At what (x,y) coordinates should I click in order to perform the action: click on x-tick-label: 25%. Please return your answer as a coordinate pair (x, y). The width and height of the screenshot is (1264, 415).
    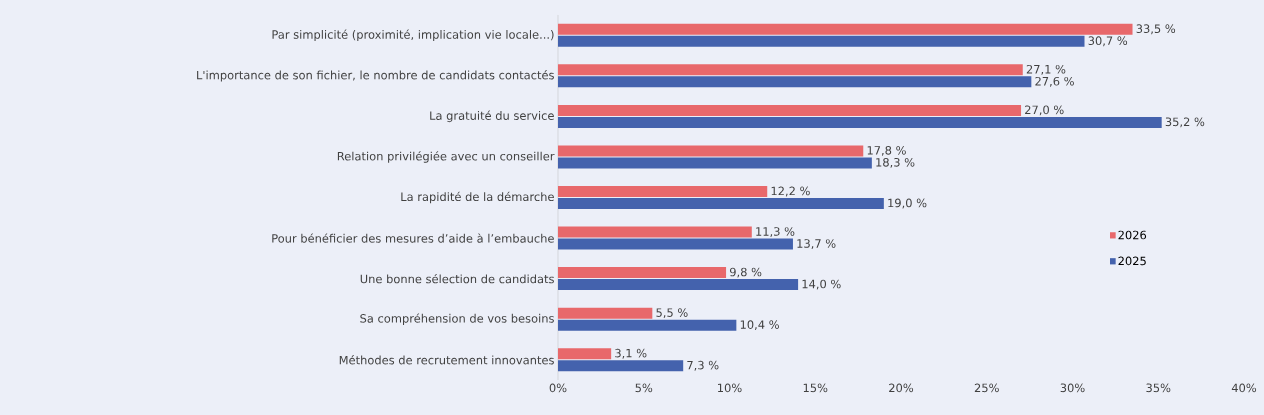
    Looking at the image, I should click on (986, 388).